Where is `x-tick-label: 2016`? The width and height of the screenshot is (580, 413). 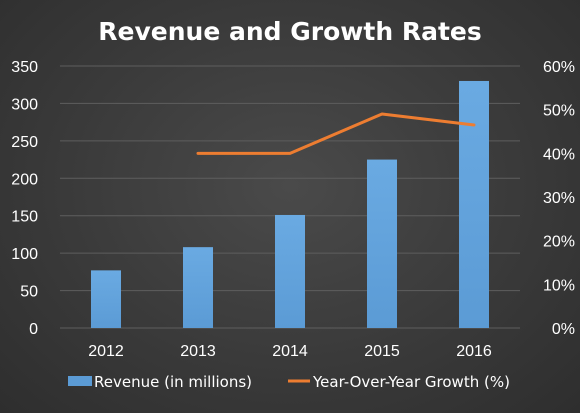
x-tick-label: 2016 is located at coordinates (474, 351).